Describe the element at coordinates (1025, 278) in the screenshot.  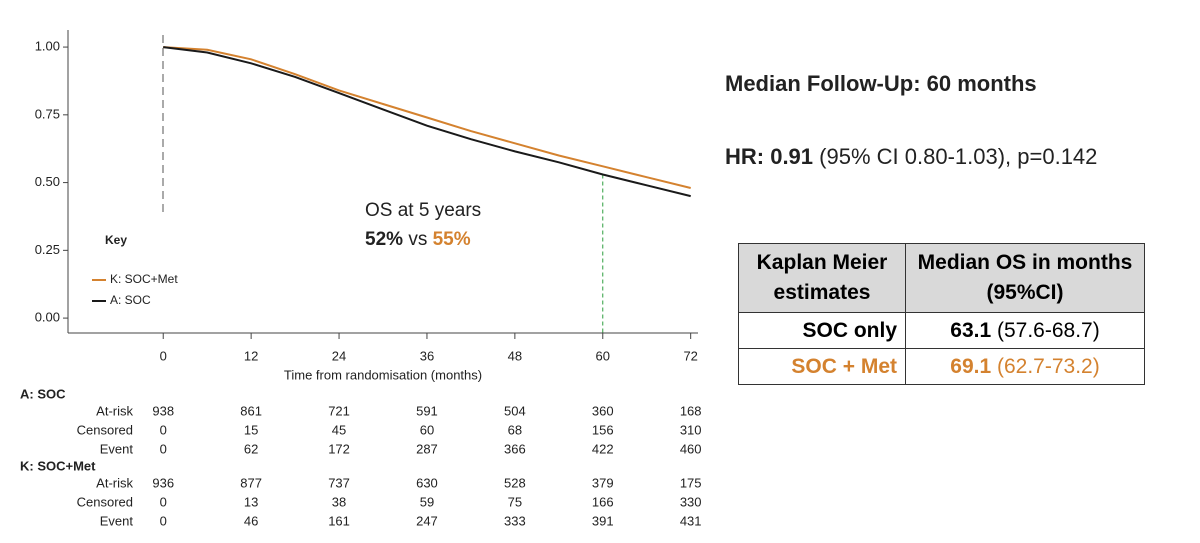
I see `header-cell: Median OS in months (95%CI)` at that location.